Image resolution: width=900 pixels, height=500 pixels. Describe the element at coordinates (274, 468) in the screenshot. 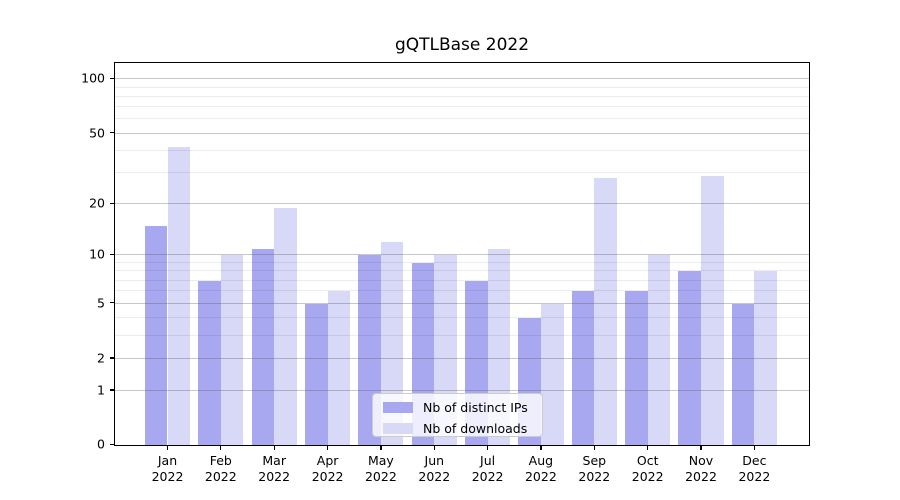

I see `xtick-label-mar: Mar 2022` at that location.